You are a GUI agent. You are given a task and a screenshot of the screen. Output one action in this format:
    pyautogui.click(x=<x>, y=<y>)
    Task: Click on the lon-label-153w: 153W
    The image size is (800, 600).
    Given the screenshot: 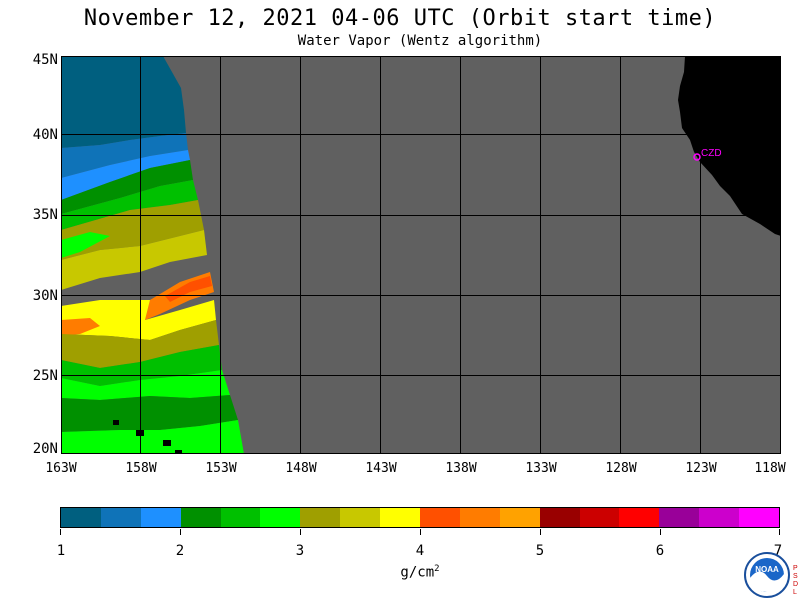 What is the action you would take?
    pyautogui.click(x=221, y=468)
    